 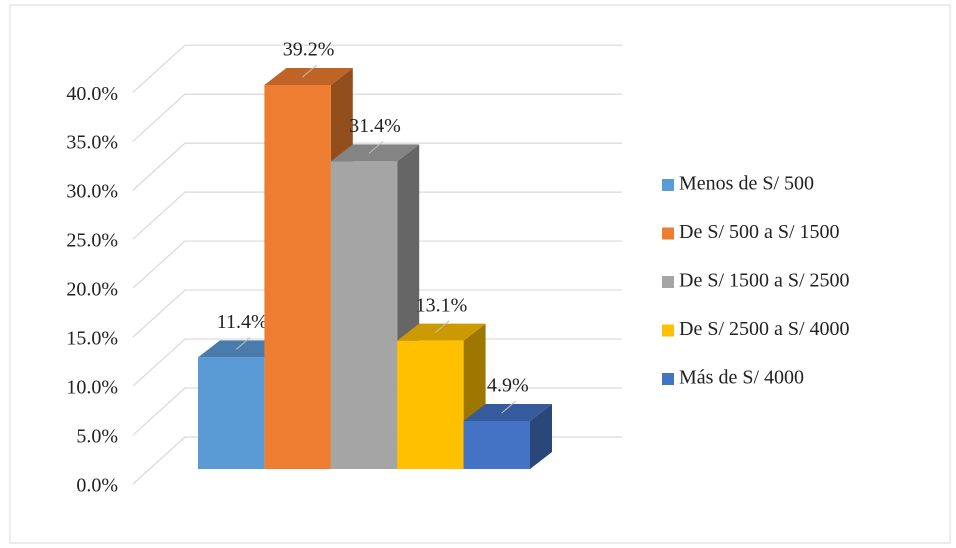 I want to click on y-tick-label: 25.0%, so click(x=92, y=241).